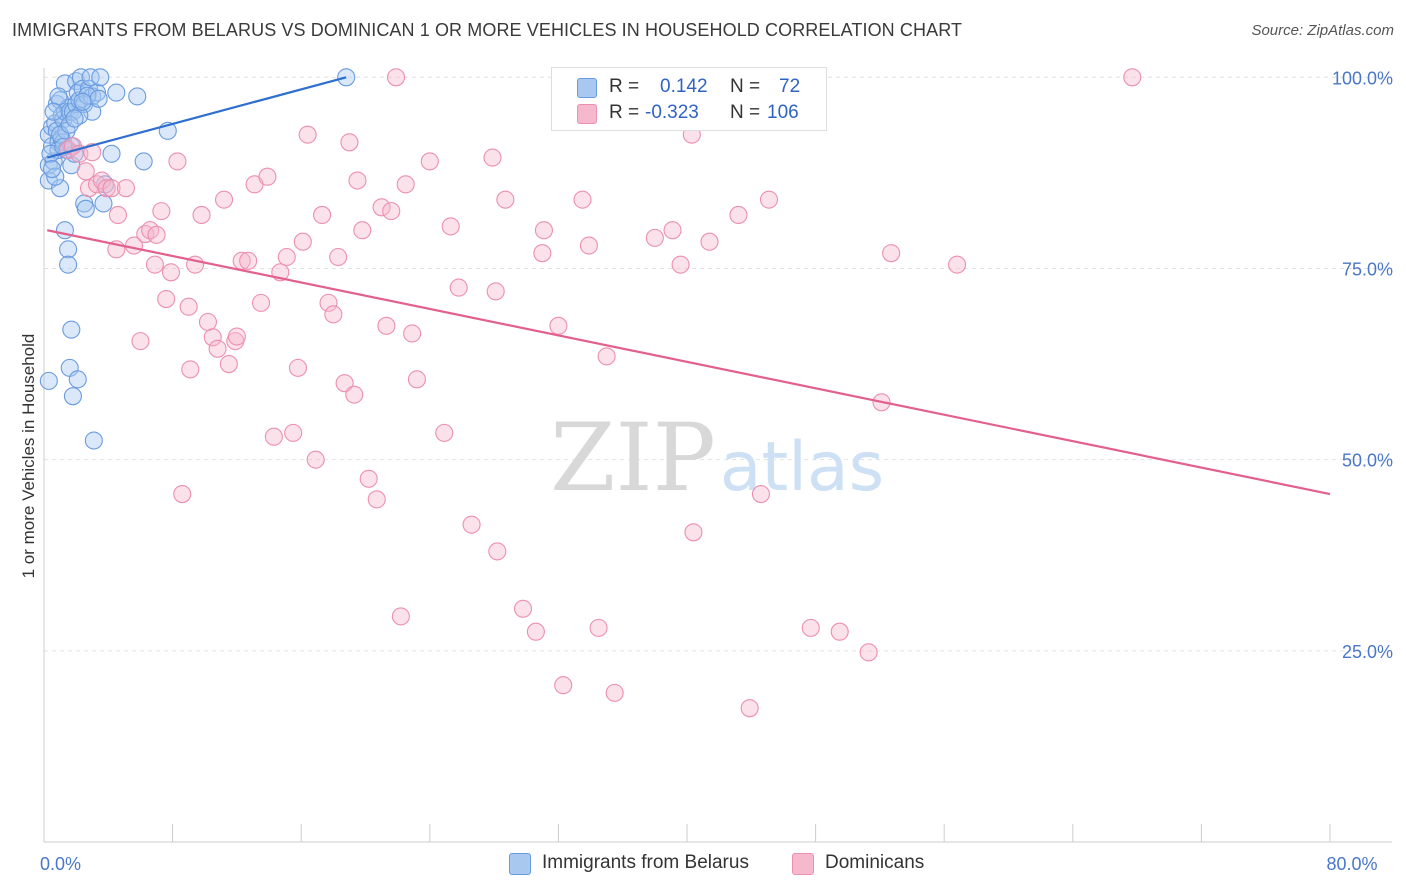  Describe the element at coordinates (1367, 652) in the screenshot. I see `y-tick-label: 25.0%` at that location.